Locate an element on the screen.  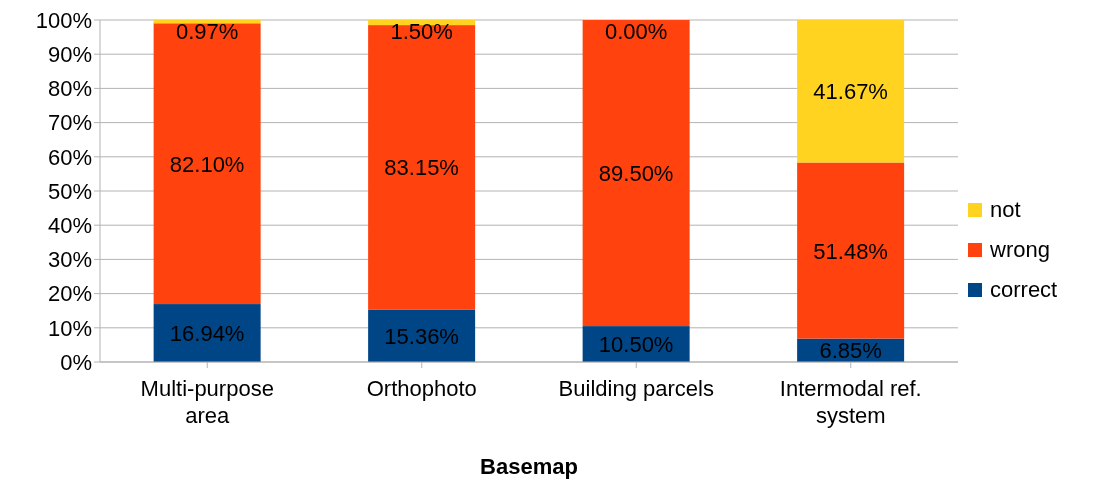
y-tick-label: 80% is located at coordinates (69, 89).